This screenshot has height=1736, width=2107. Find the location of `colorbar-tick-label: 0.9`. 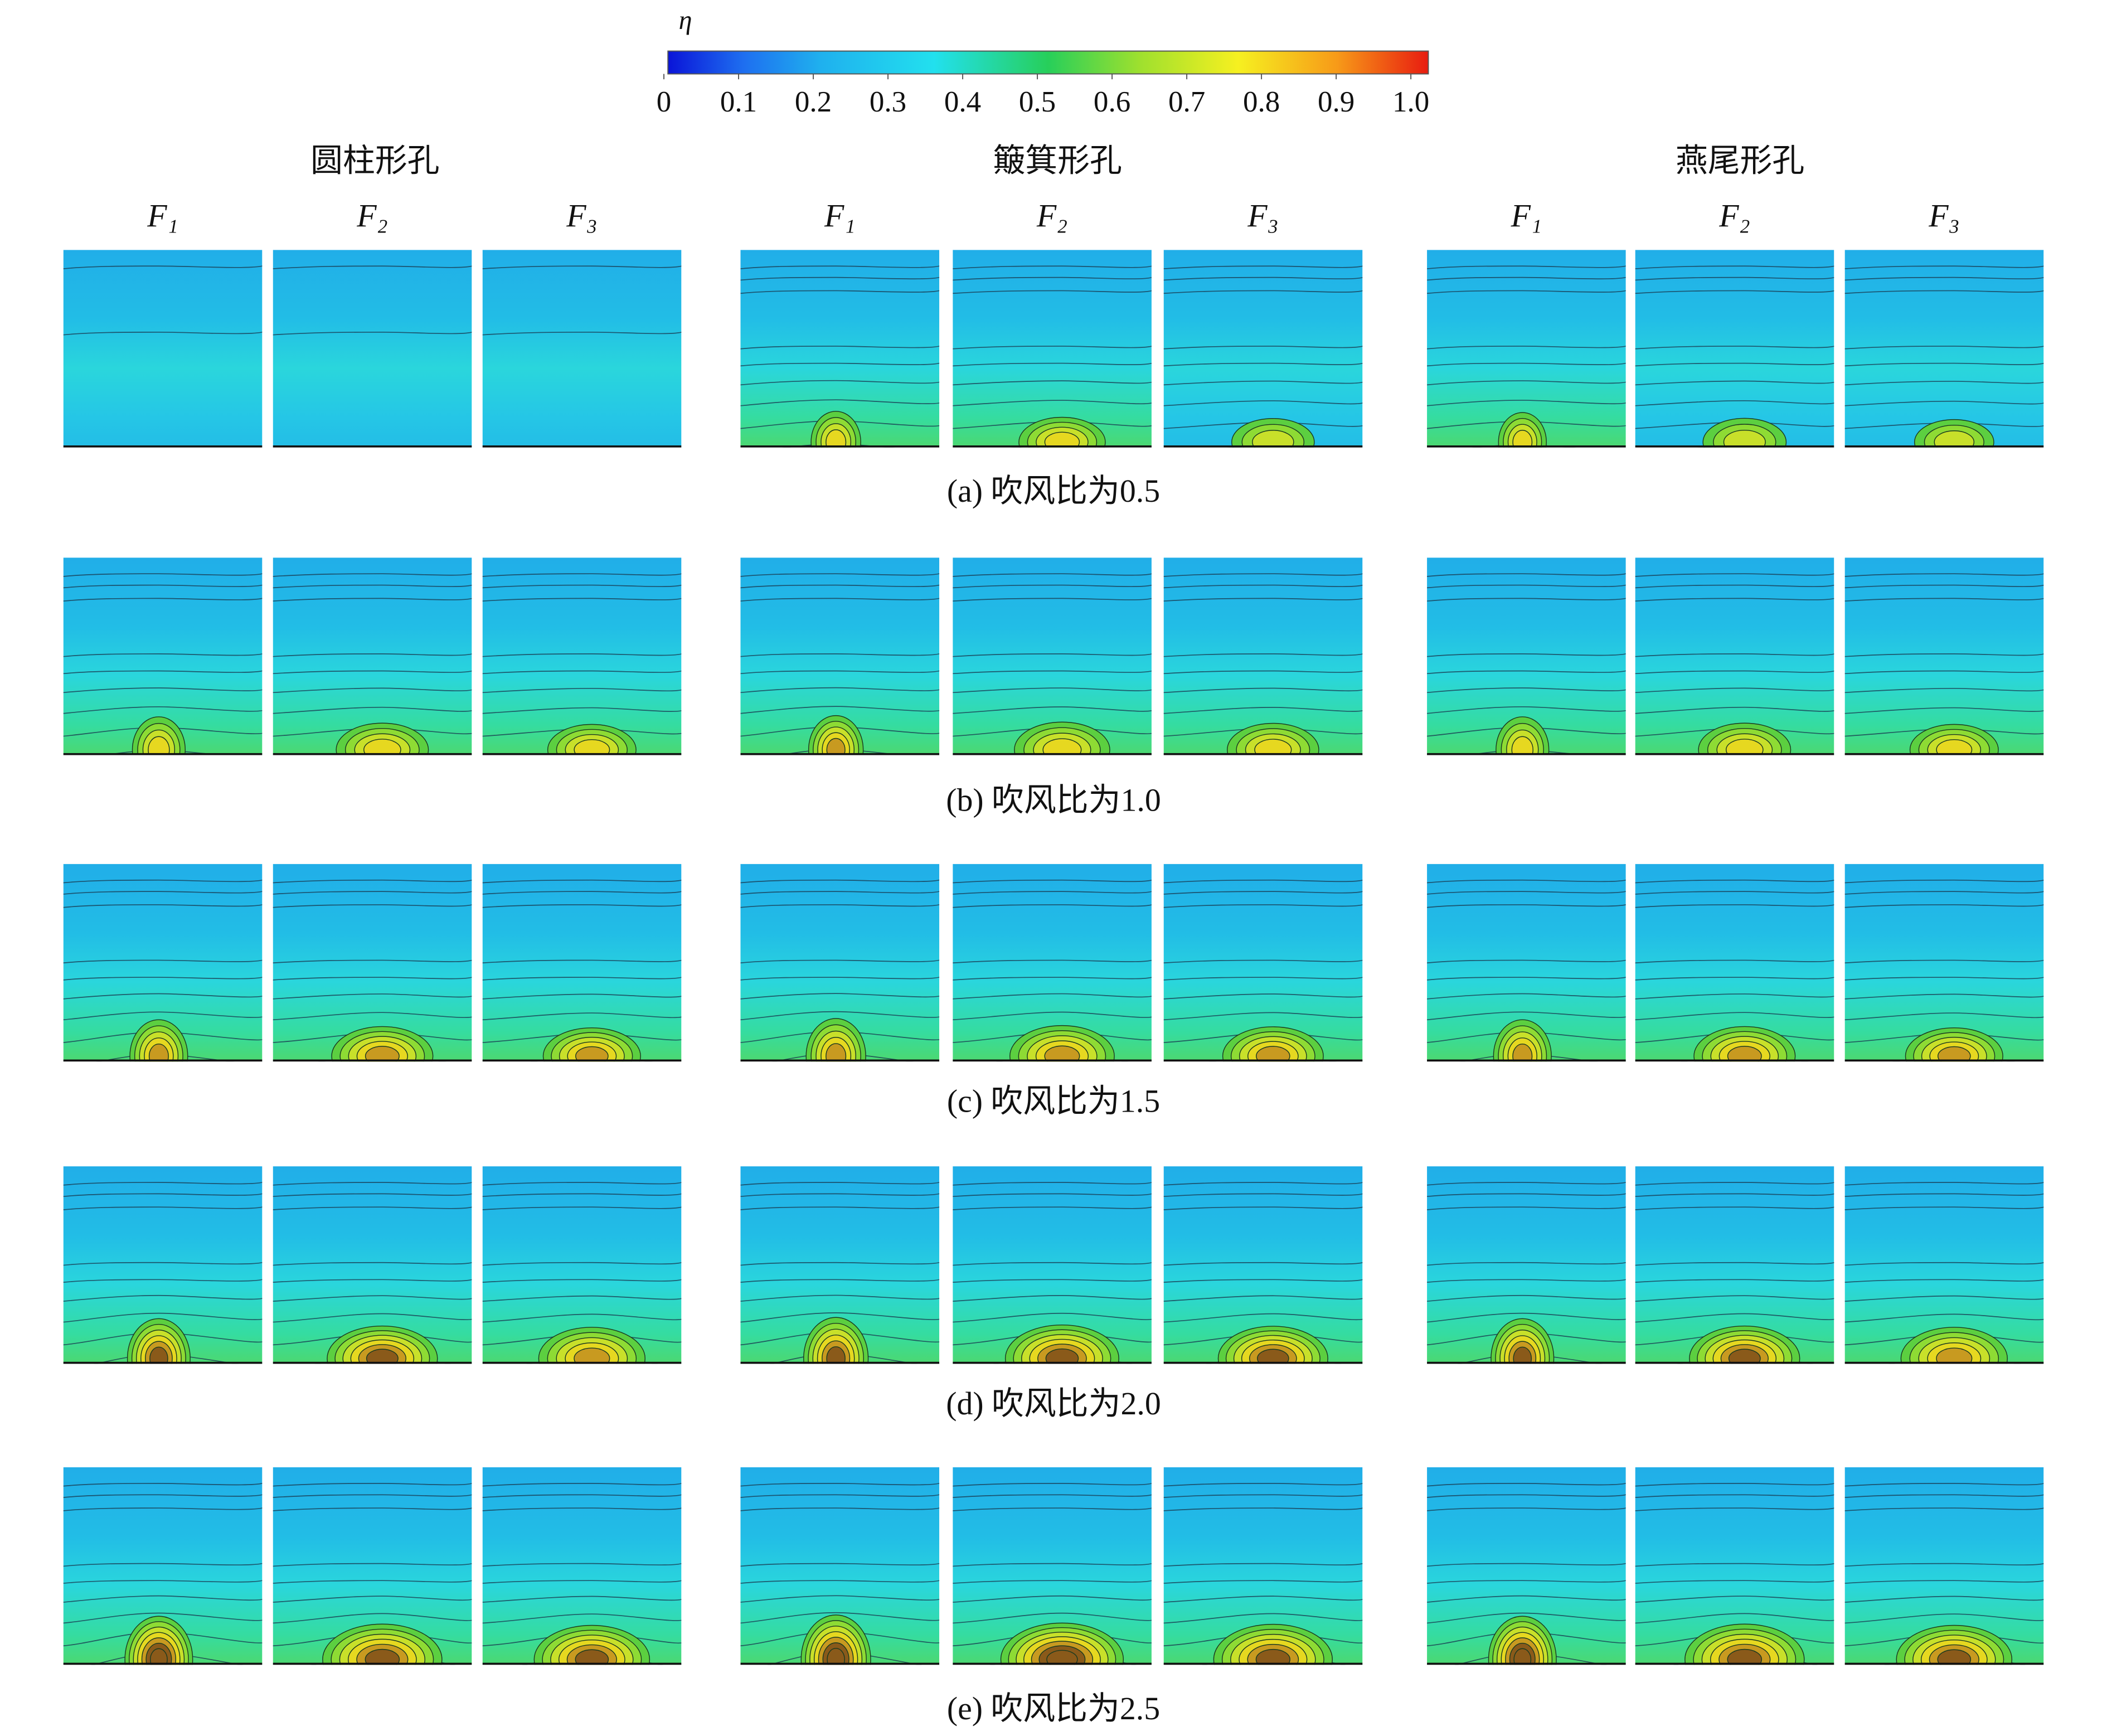

colorbar-tick-label: 0.9 is located at coordinates (1337, 102).